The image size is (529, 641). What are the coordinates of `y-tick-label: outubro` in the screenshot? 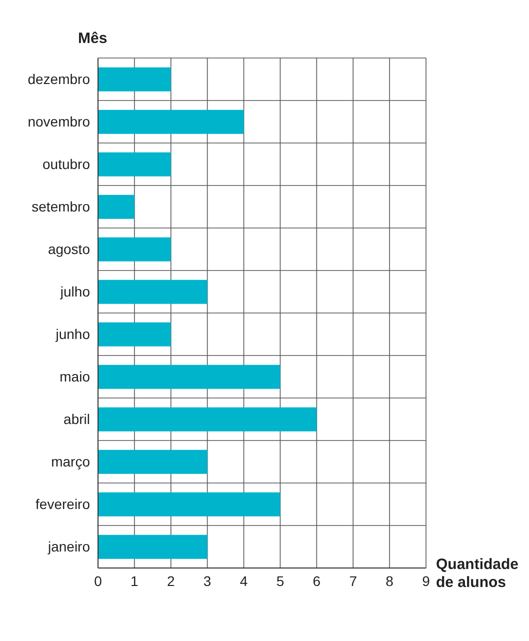 It's located at (66, 164).